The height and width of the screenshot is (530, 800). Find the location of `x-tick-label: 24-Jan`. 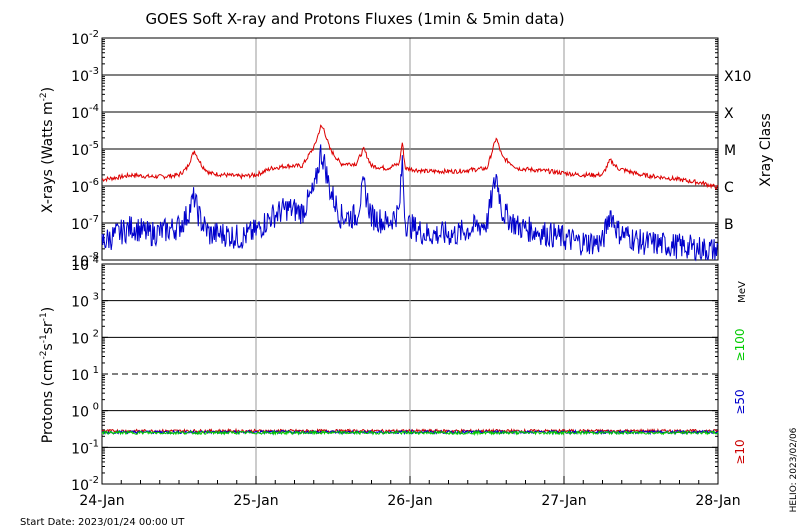

x-tick-label: 24-Jan is located at coordinates (101, 501).